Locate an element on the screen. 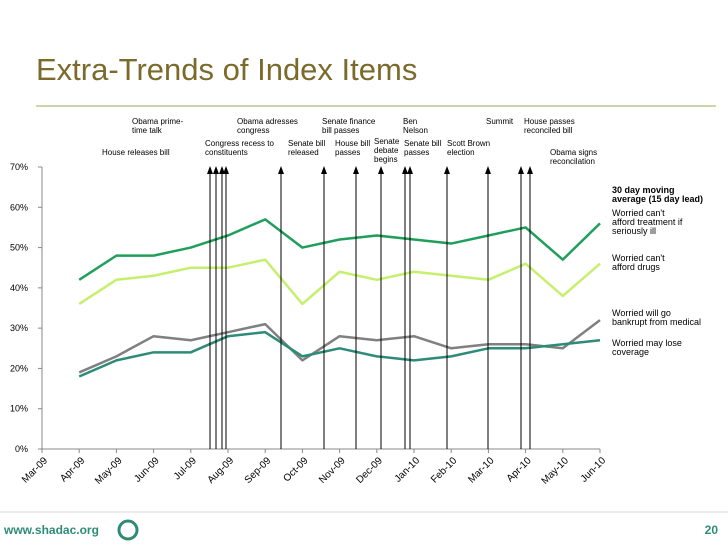 Image resolution: width=728 pixels, height=546 pixels. event-label-line: Ben is located at coordinates (410, 121).